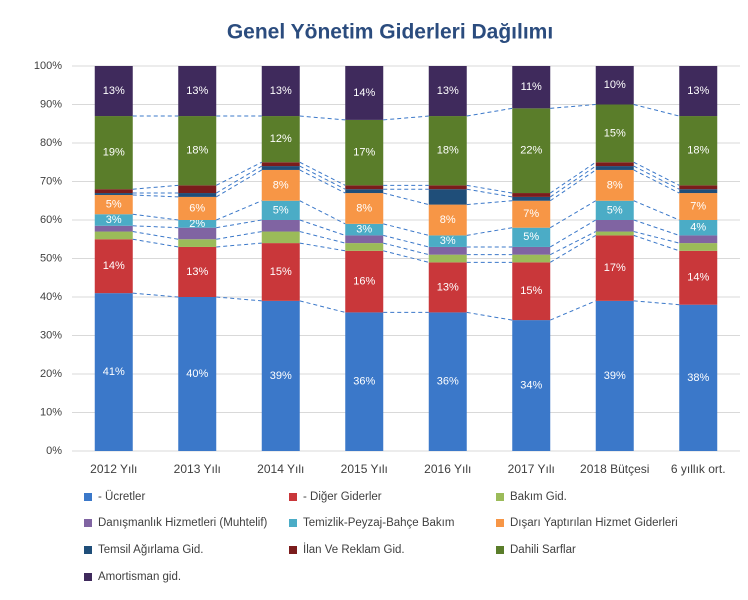 The height and width of the screenshot is (600, 748). I want to click on x-tick-label: 2015 Yılı, so click(364, 469).